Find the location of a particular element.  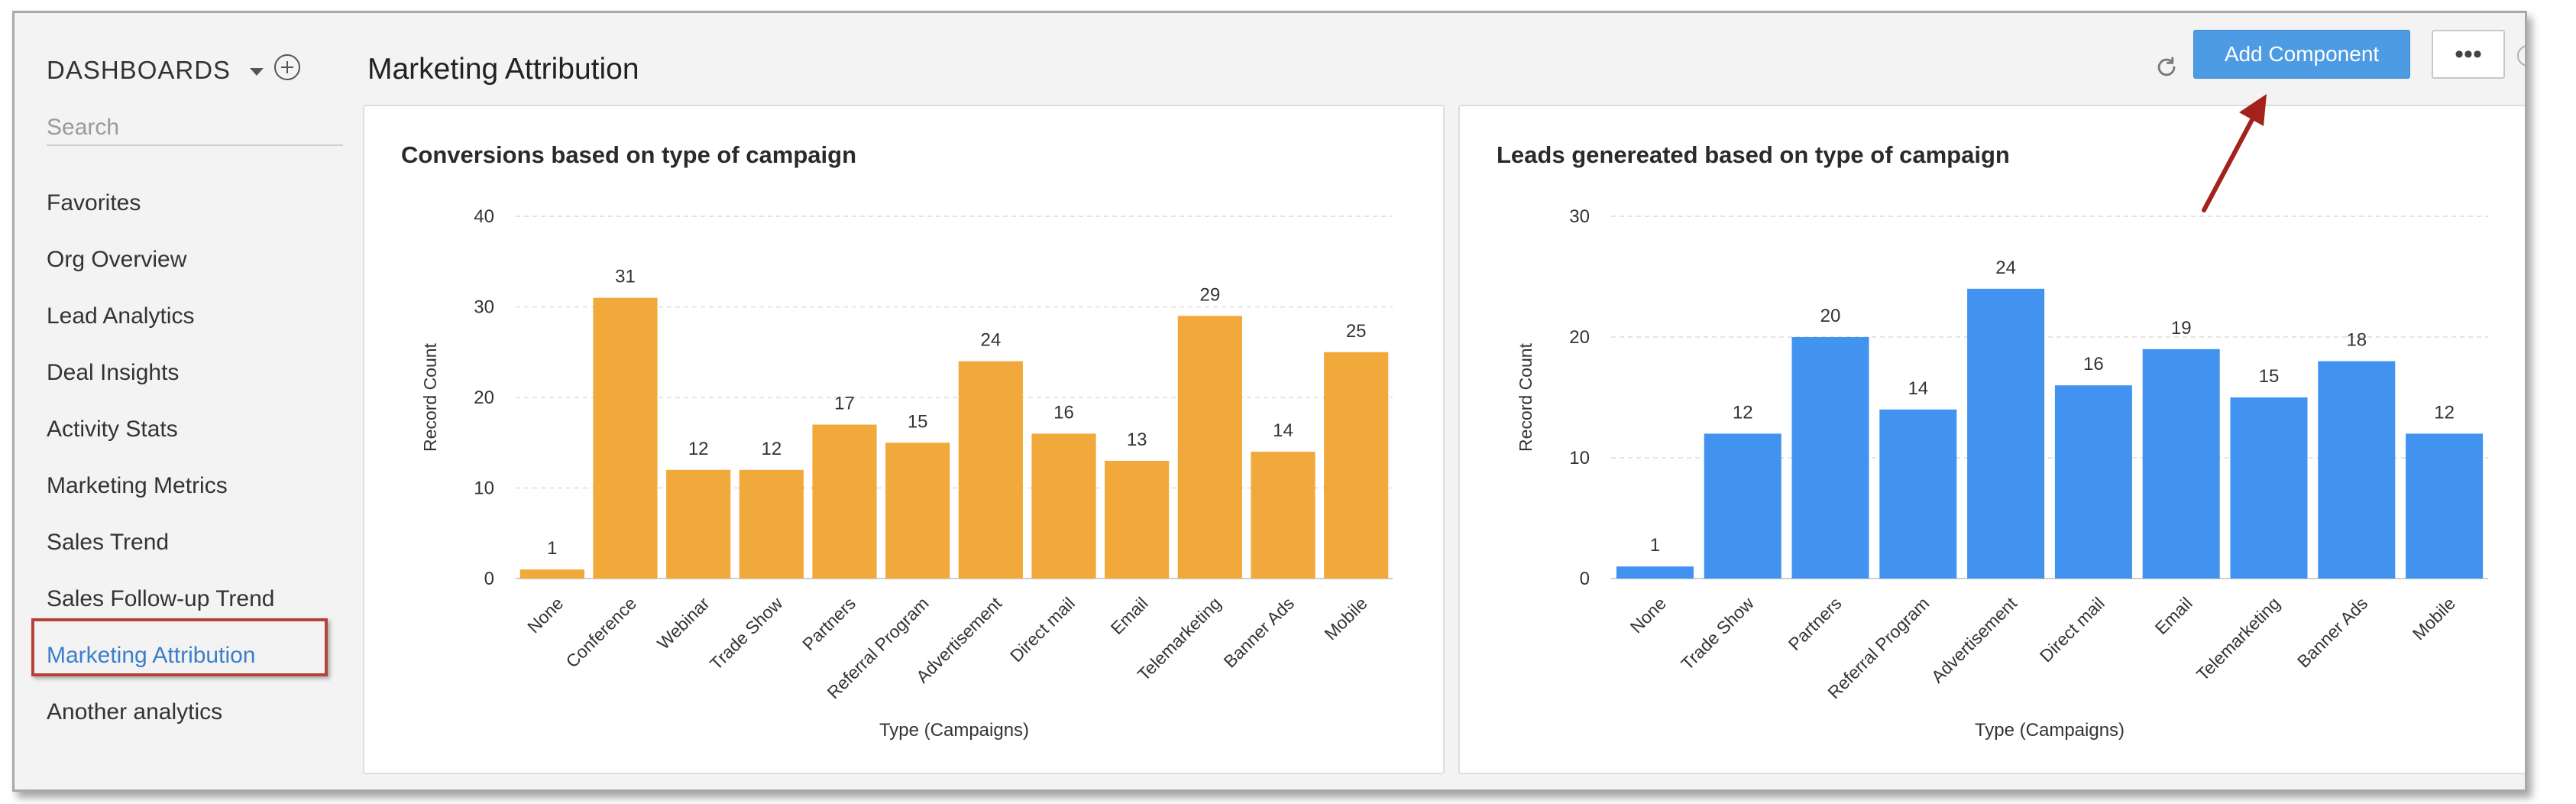

sidebar-item-marketing-metrics: Marketing Metrics is located at coordinates (137, 485).